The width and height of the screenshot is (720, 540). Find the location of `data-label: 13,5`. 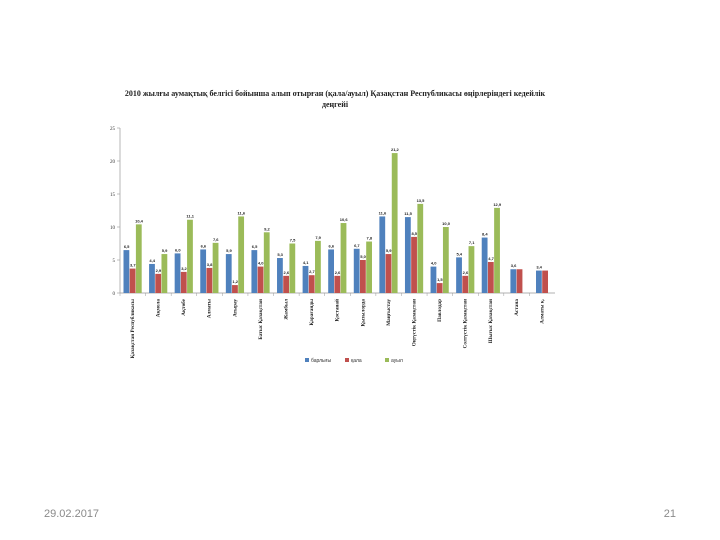

data-label: 13,5 is located at coordinates (421, 200).